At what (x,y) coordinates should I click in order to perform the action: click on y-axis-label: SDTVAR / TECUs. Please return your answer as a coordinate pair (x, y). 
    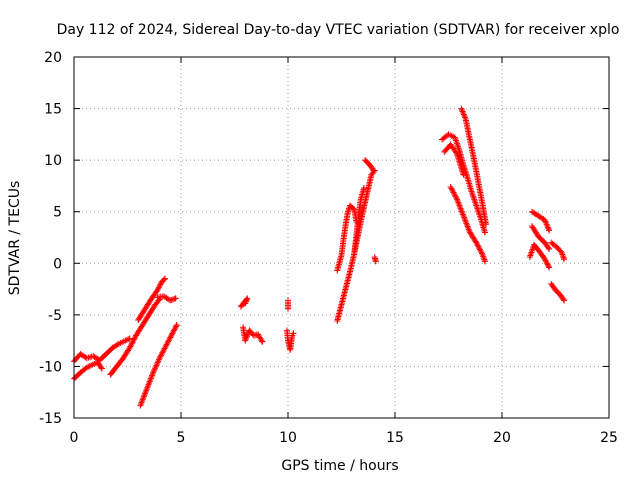
    Looking at the image, I should click on (15, 238).